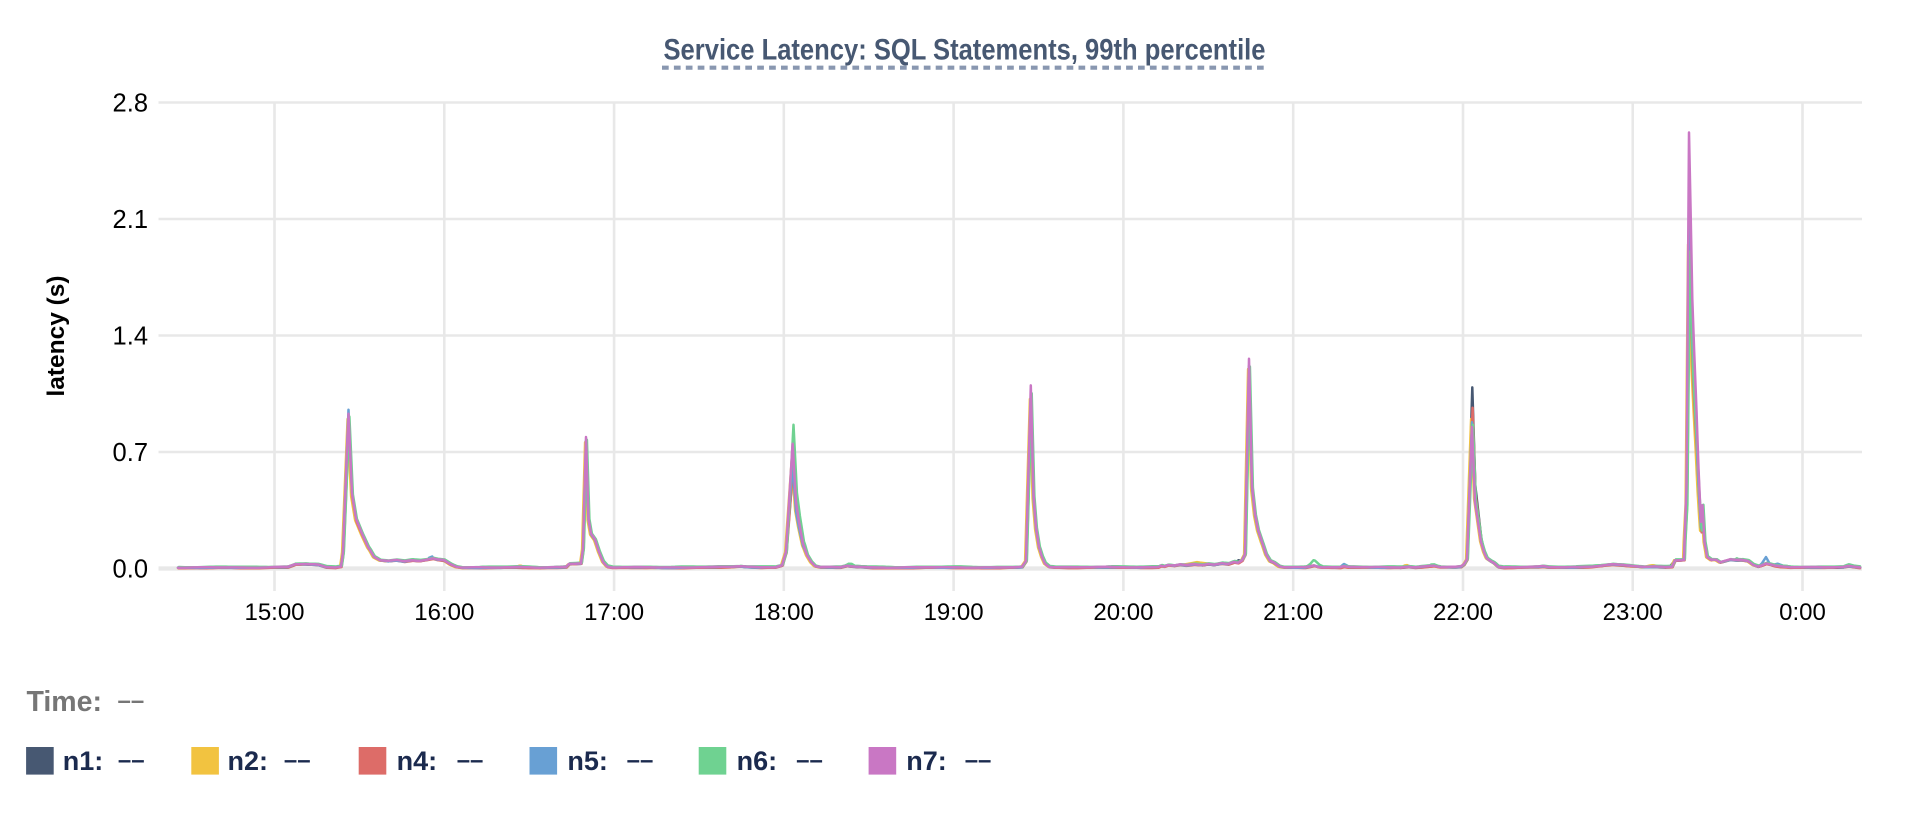  I want to click on svg-text: 2.8, so click(130, 104).